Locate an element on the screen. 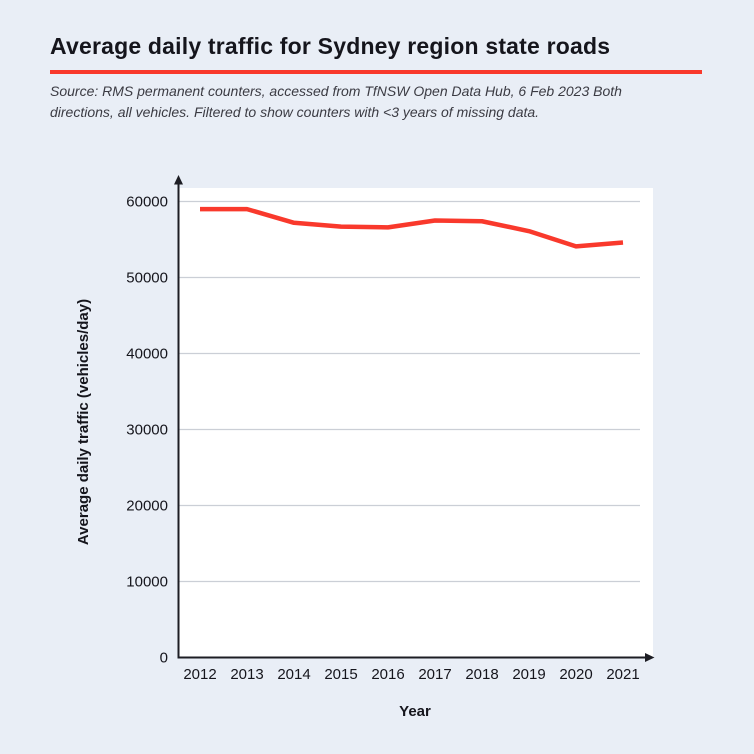 The height and width of the screenshot is (754, 754). x-tick-label: 2017 is located at coordinates (434, 674).